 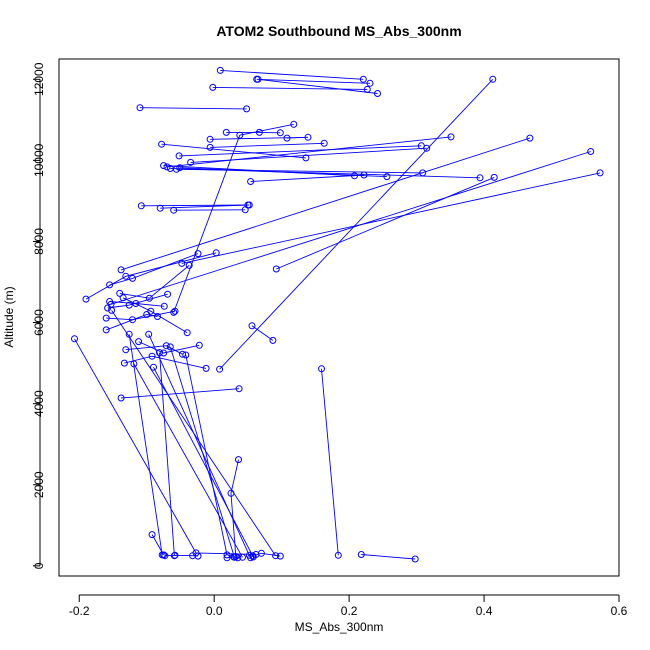 I want to click on x-axis-label: MS_Abs_300nm, so click(x=339, y=627).